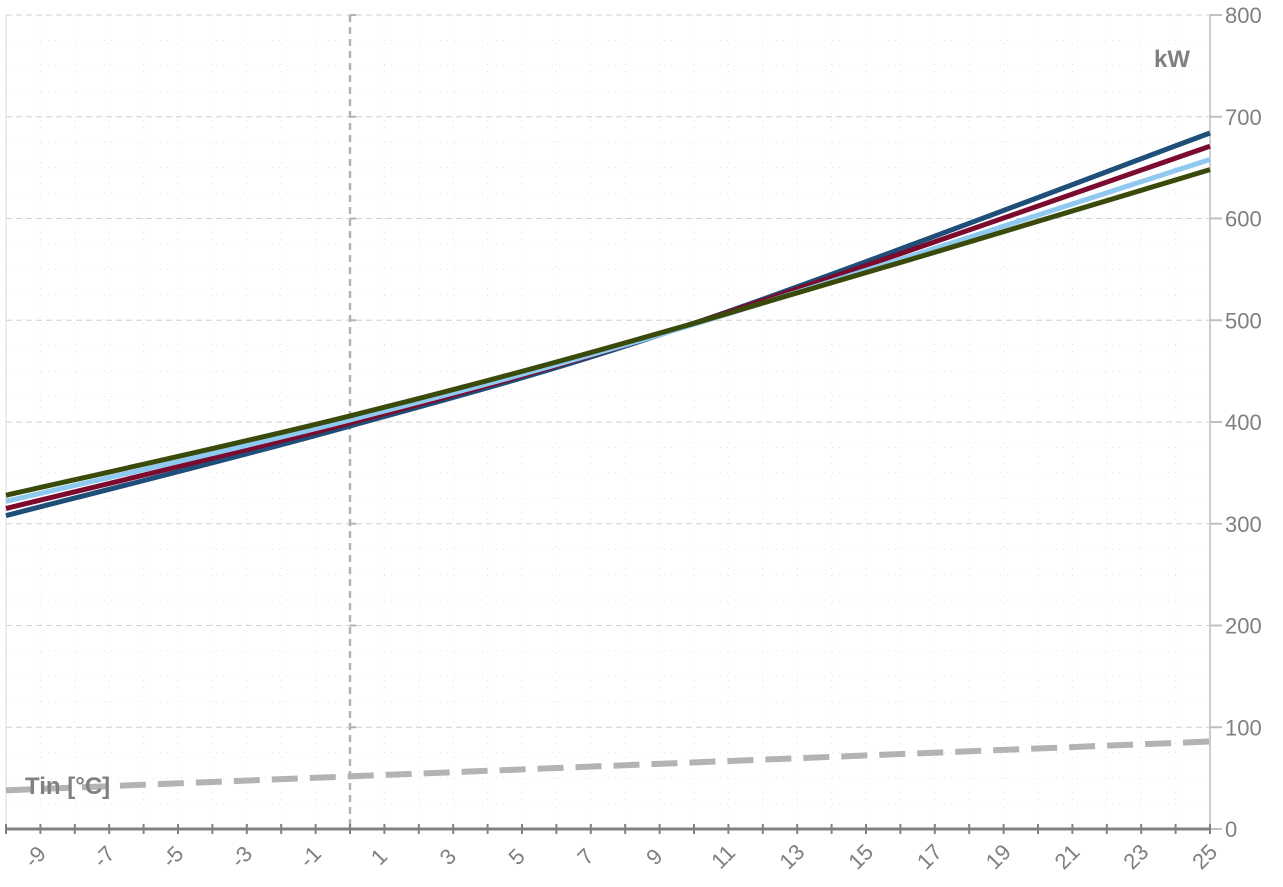 The height and width of the screenshot is (887, 1283). I want to click on x-tick-label: 21, so click(1067, 856).